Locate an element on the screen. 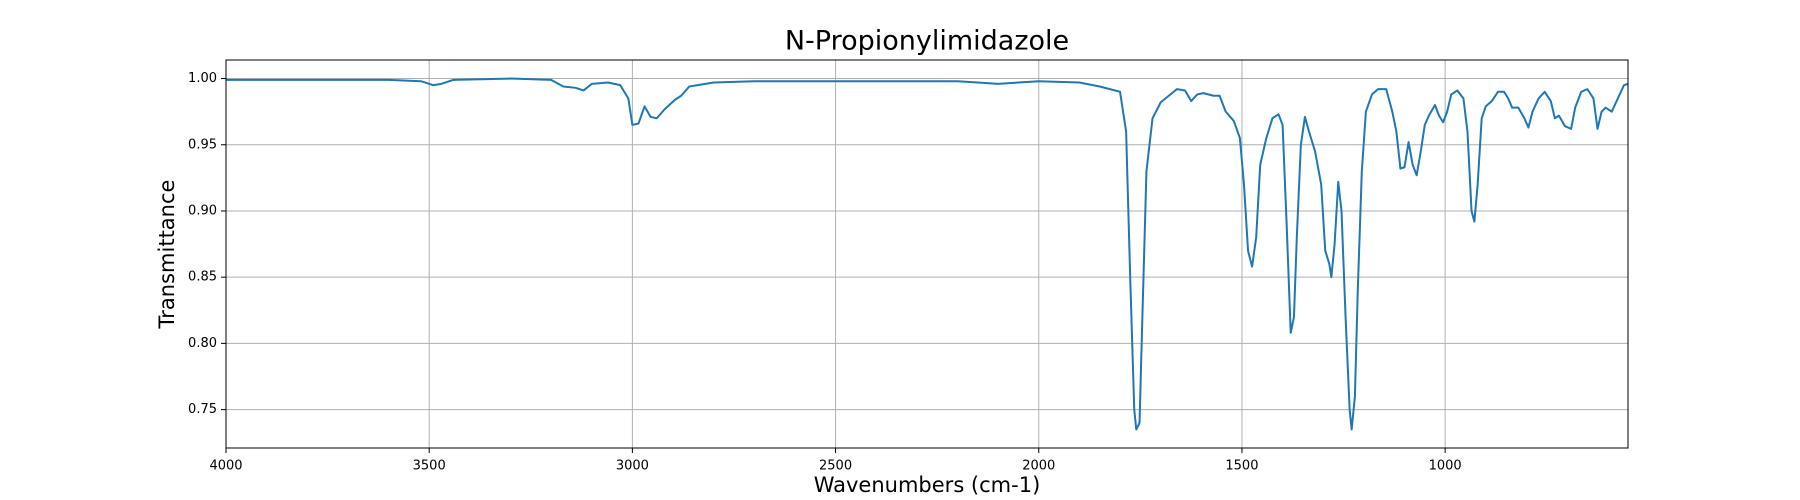 The height and width of the screenshot is (500, 1800). y-tick-label: 1.00 is located at coordinates (202, 78).